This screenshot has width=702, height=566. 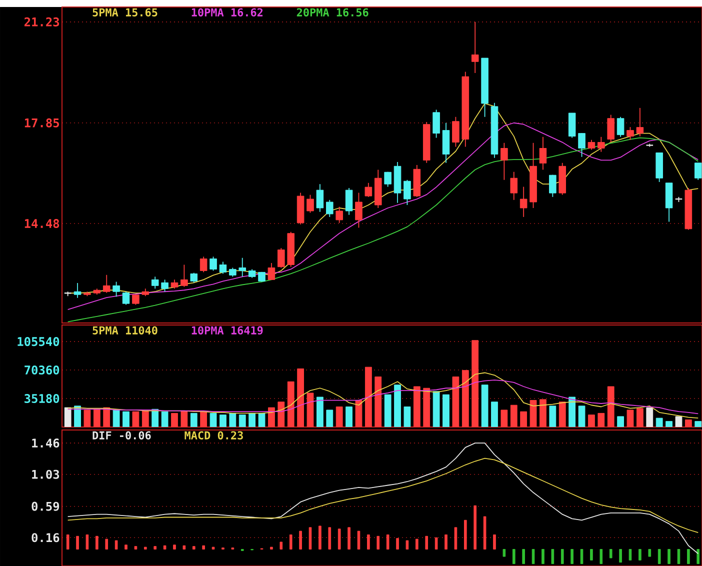 What do you see at coordinates (213, 435) in the screenshot?
I see `text: MACD 0.23` at bounding box center [213, 435].